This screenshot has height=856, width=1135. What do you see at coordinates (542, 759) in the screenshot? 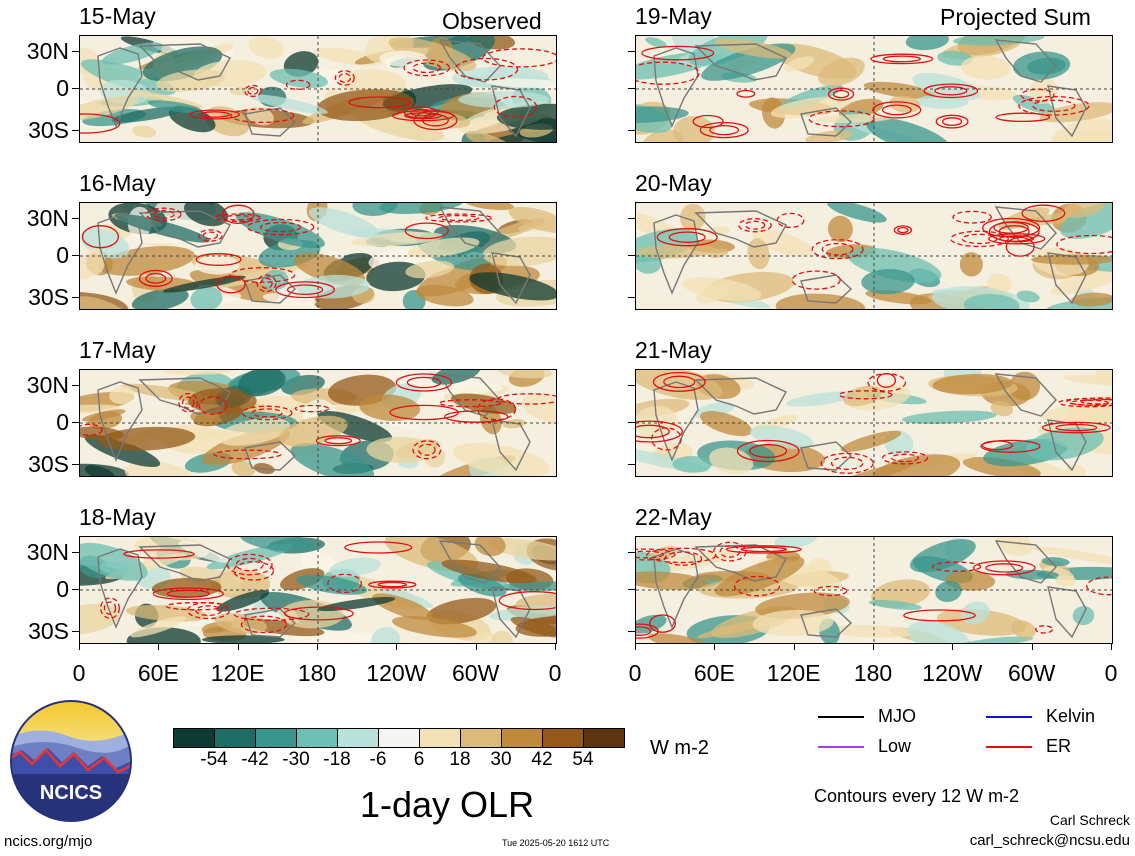
I see `colorbar-label: 42` at bounding box center [542, 759].